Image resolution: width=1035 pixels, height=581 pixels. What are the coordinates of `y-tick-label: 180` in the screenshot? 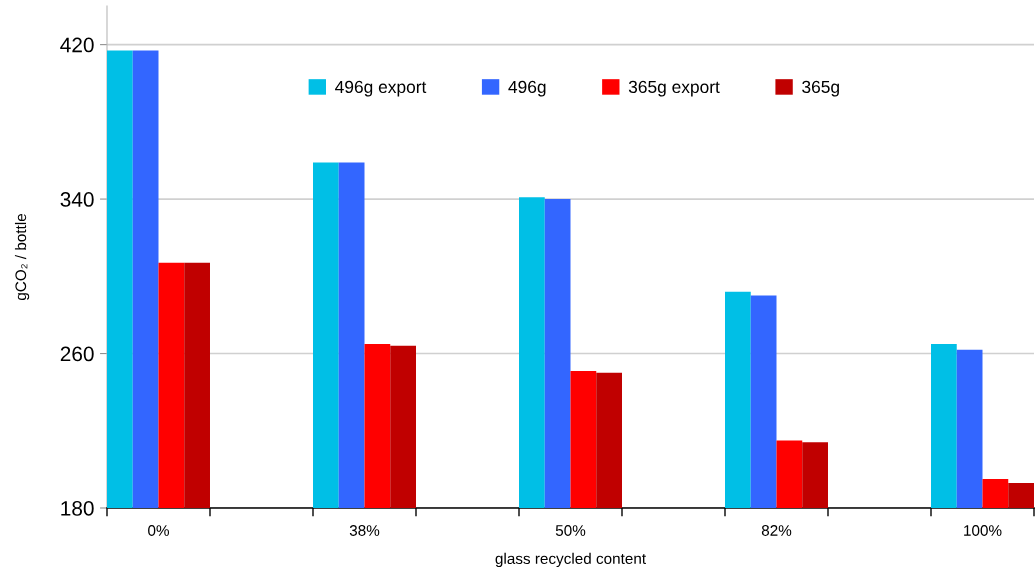 It's located at (77, 508).